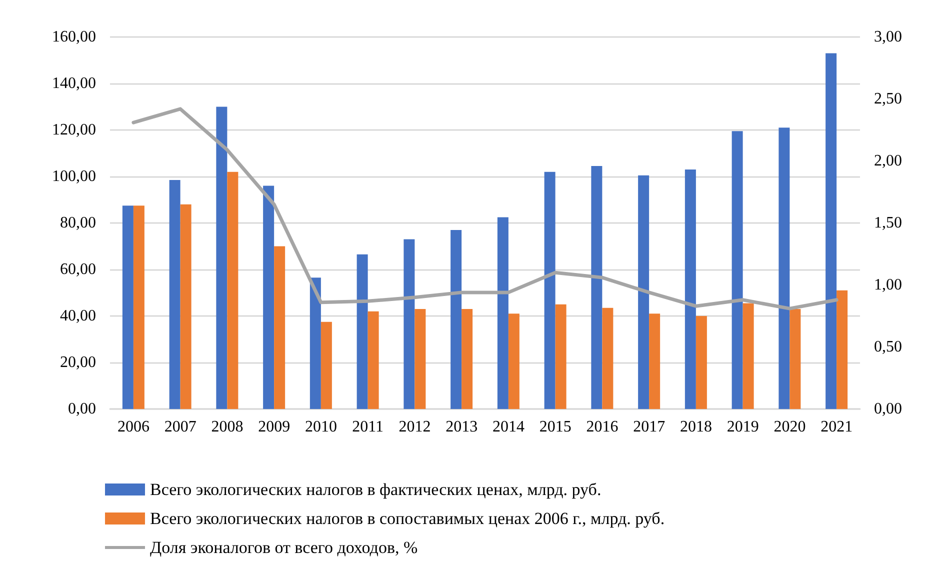  I want to click on x-tick-label: 2020, so click(790, 427).